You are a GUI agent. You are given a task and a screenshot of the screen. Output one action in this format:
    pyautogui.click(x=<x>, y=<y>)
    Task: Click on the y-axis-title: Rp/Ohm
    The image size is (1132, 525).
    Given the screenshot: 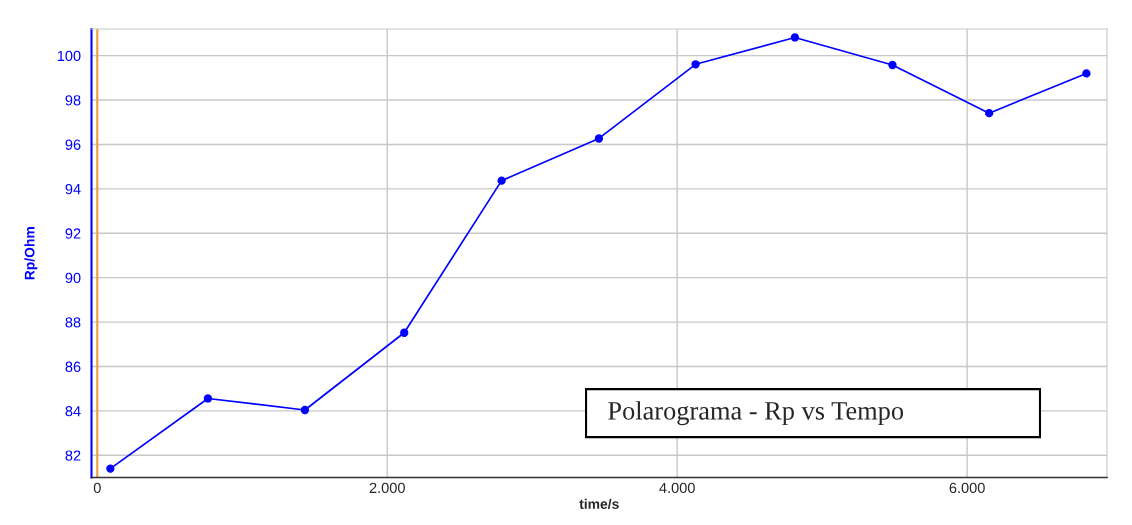 What is the action you would take?
    pyautogui.click(x=31, y=253)
    